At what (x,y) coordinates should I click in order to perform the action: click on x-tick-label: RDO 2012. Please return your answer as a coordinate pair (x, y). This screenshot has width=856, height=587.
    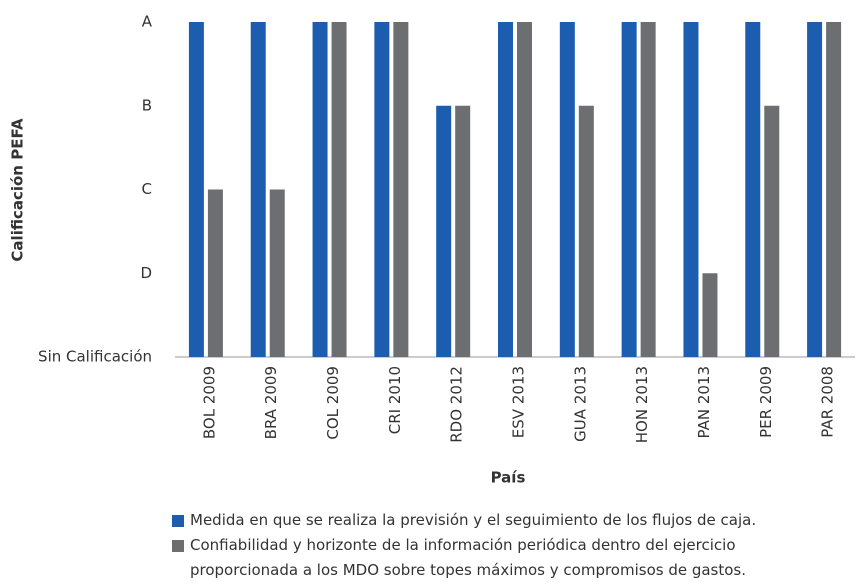
    Looking at the image, I should click on (457, 404).